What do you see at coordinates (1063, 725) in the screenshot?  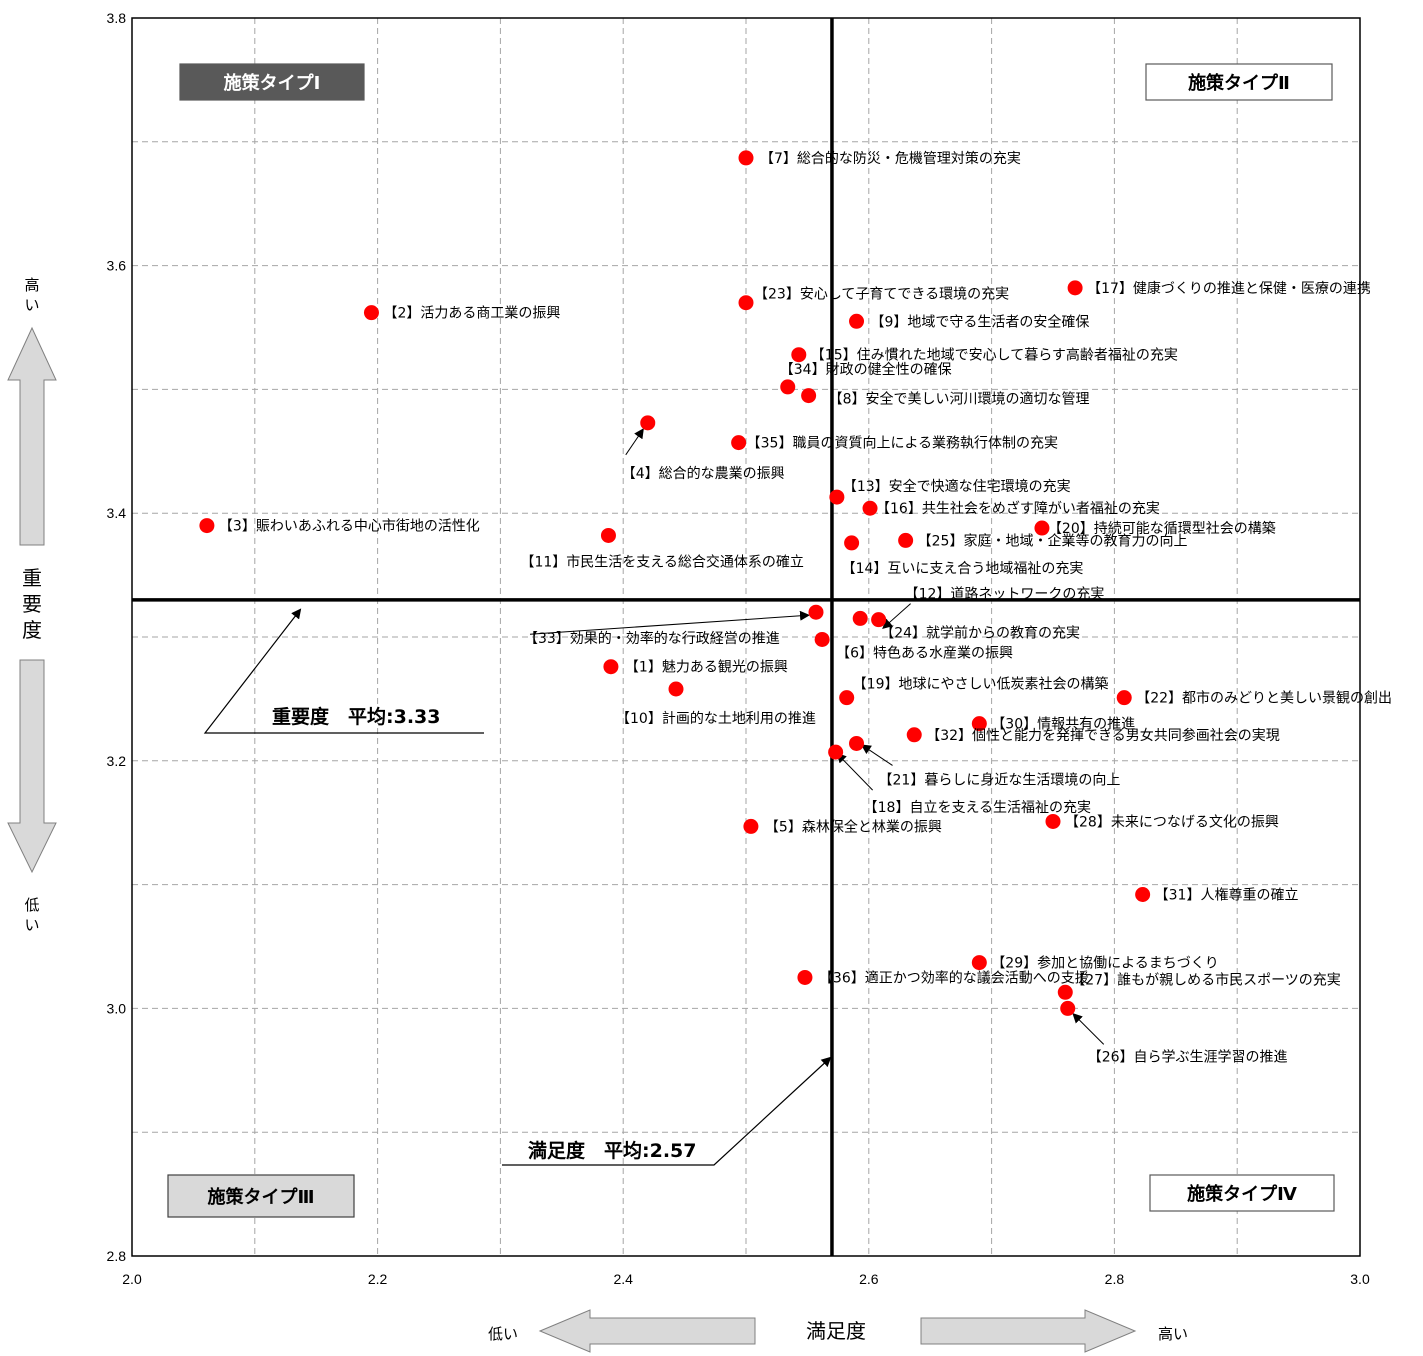 I see `point-label: 【30】情報共有の推進` at bounding box center [1063, 725].